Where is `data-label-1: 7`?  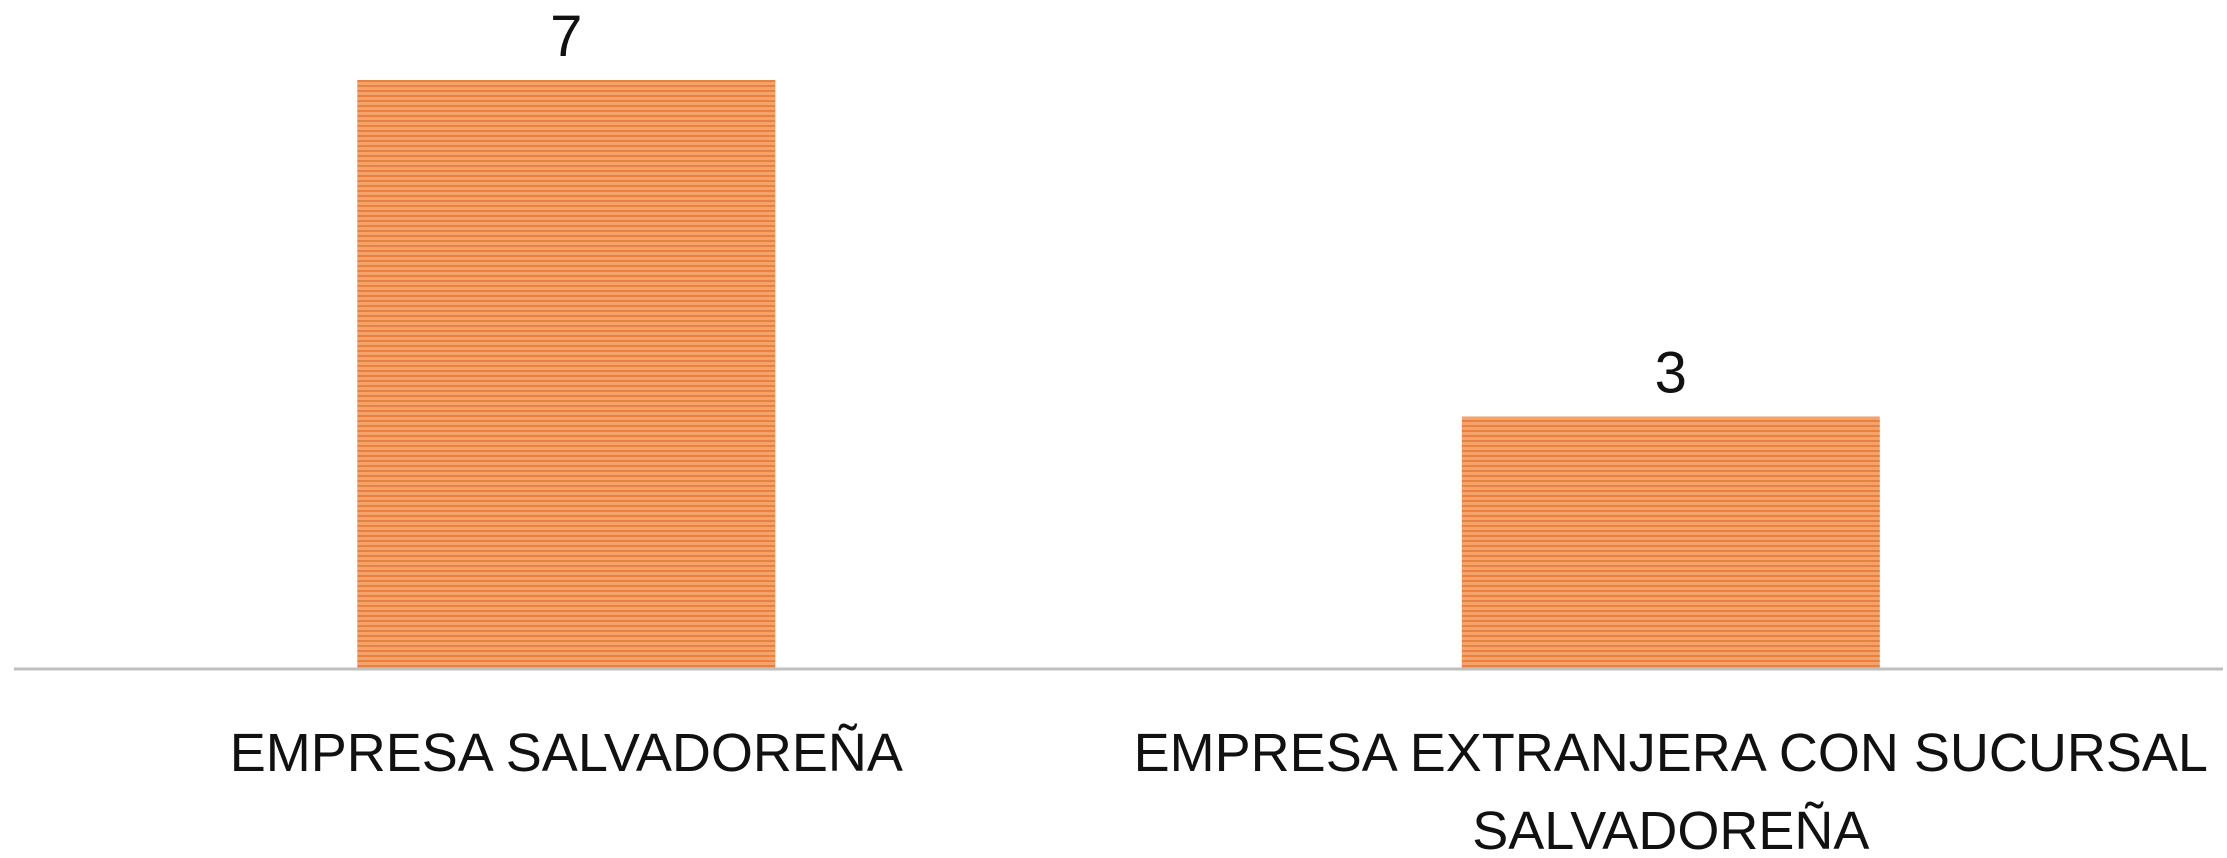
data-label-1: 7 is located at coordinates (566, 36).